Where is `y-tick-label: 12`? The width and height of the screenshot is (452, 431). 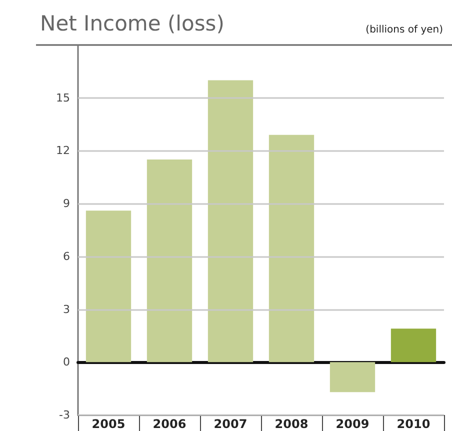 y-tick-label: 12 is located at coordinates (63, 151).